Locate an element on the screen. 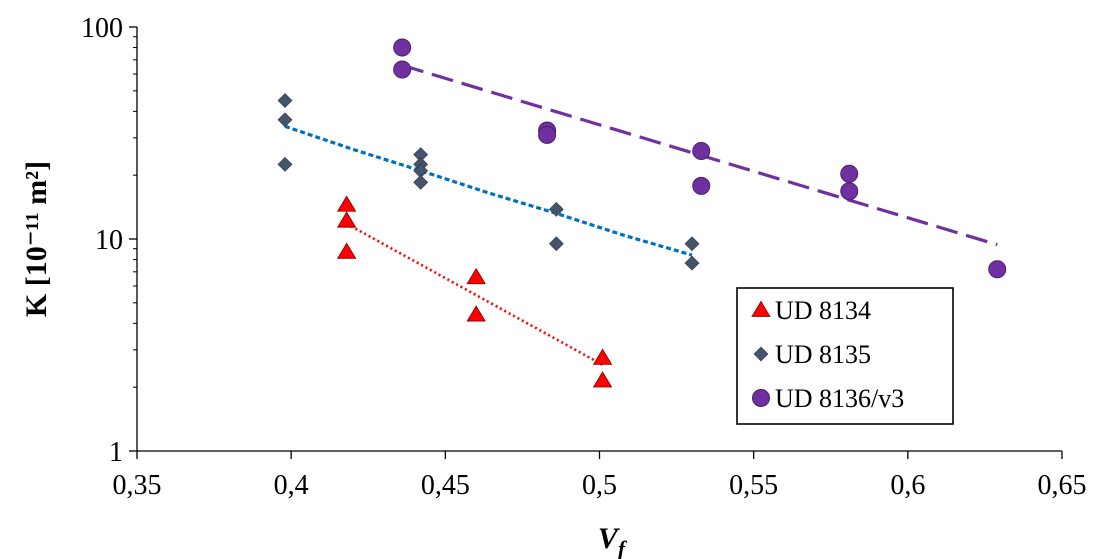 The height and width of the screenshot is (559, 1099). legend-label: UD 8135 is located at coordinates (823, 354).